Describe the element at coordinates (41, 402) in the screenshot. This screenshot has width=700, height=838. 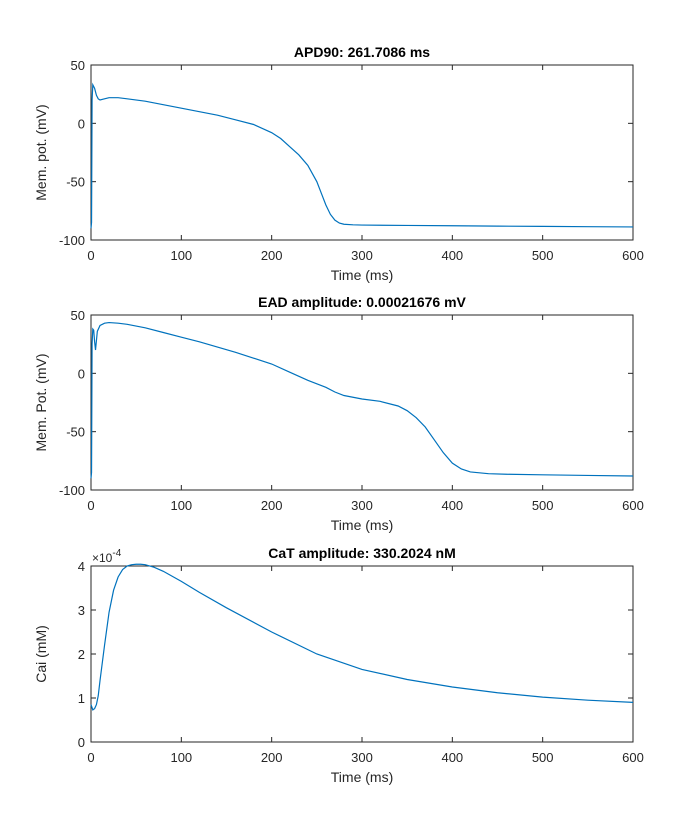
I see `y-axis-label: Mem. Pot. (mV)` at that location.